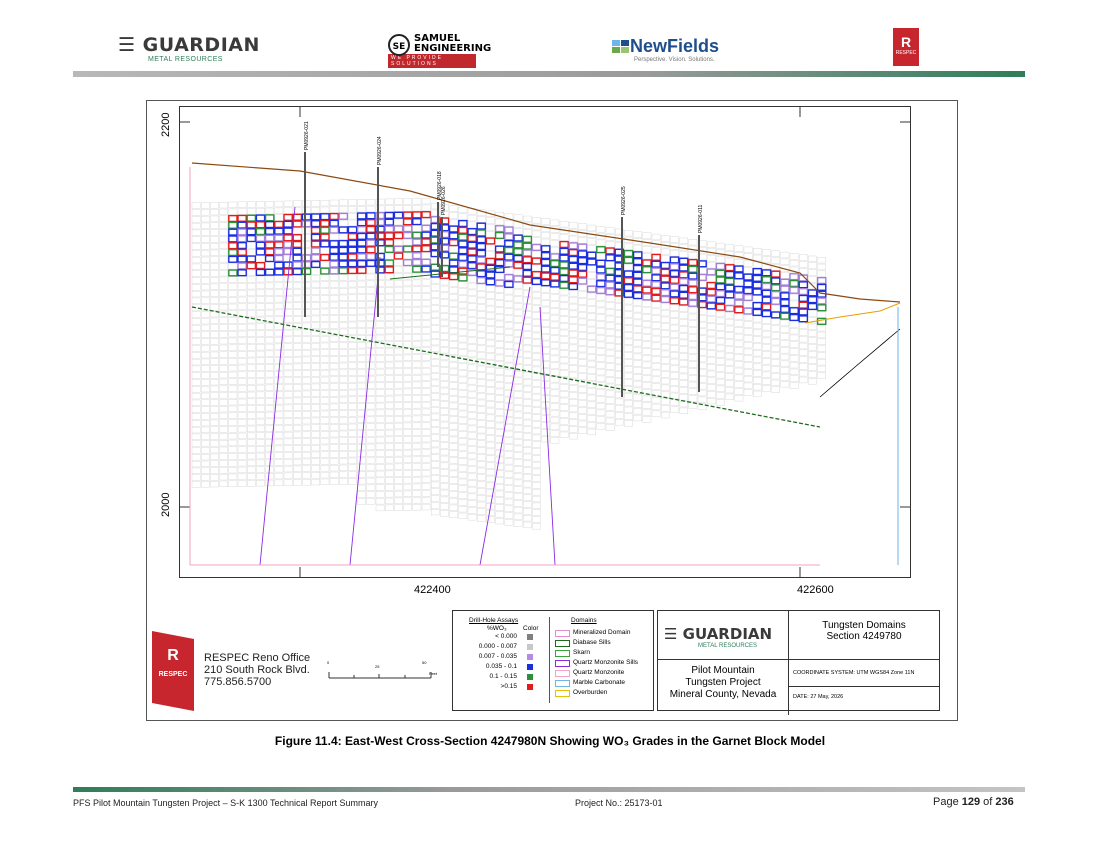  I want to click on project-line-2: Tungsten Project, so click(723, 682).